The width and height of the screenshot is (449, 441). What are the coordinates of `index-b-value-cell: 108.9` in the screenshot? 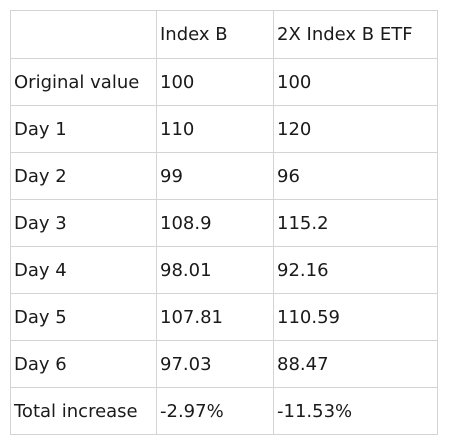 It's located at (215, 223).